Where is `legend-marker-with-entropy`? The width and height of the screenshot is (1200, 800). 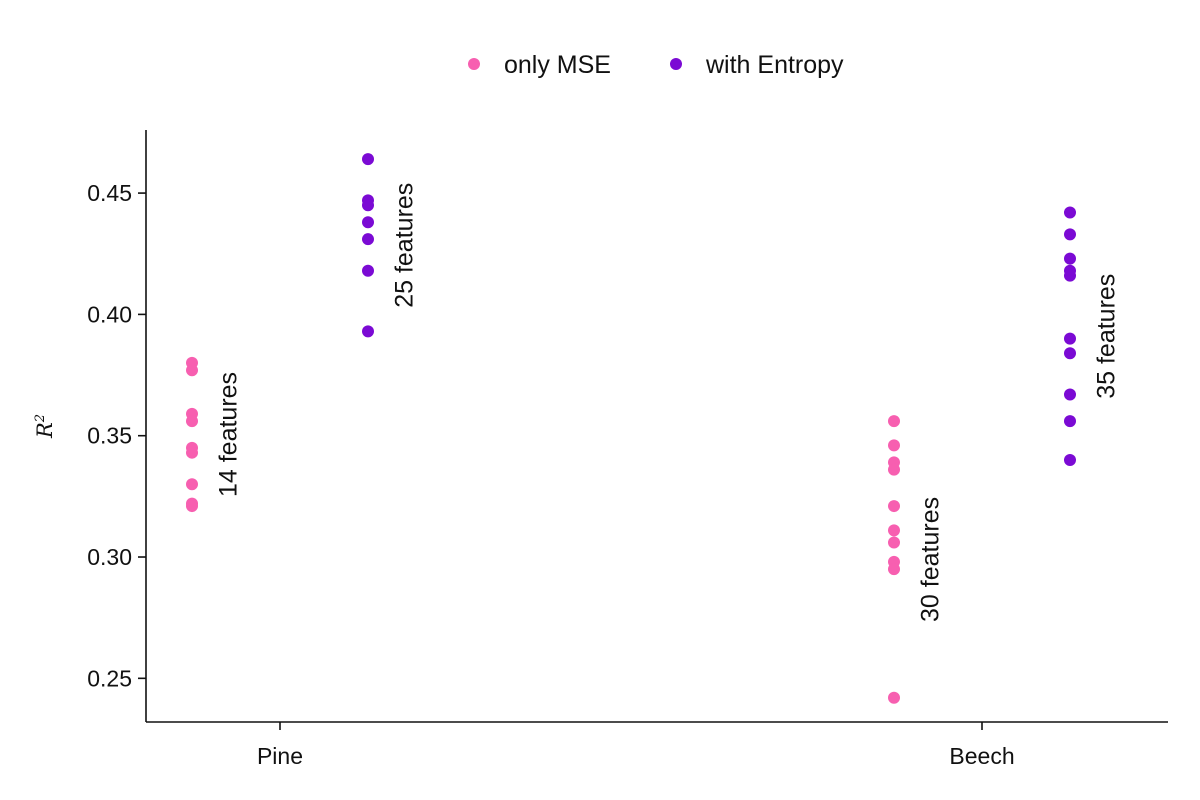
legend-marker-with-entropy is located at coordinates (676, 64).